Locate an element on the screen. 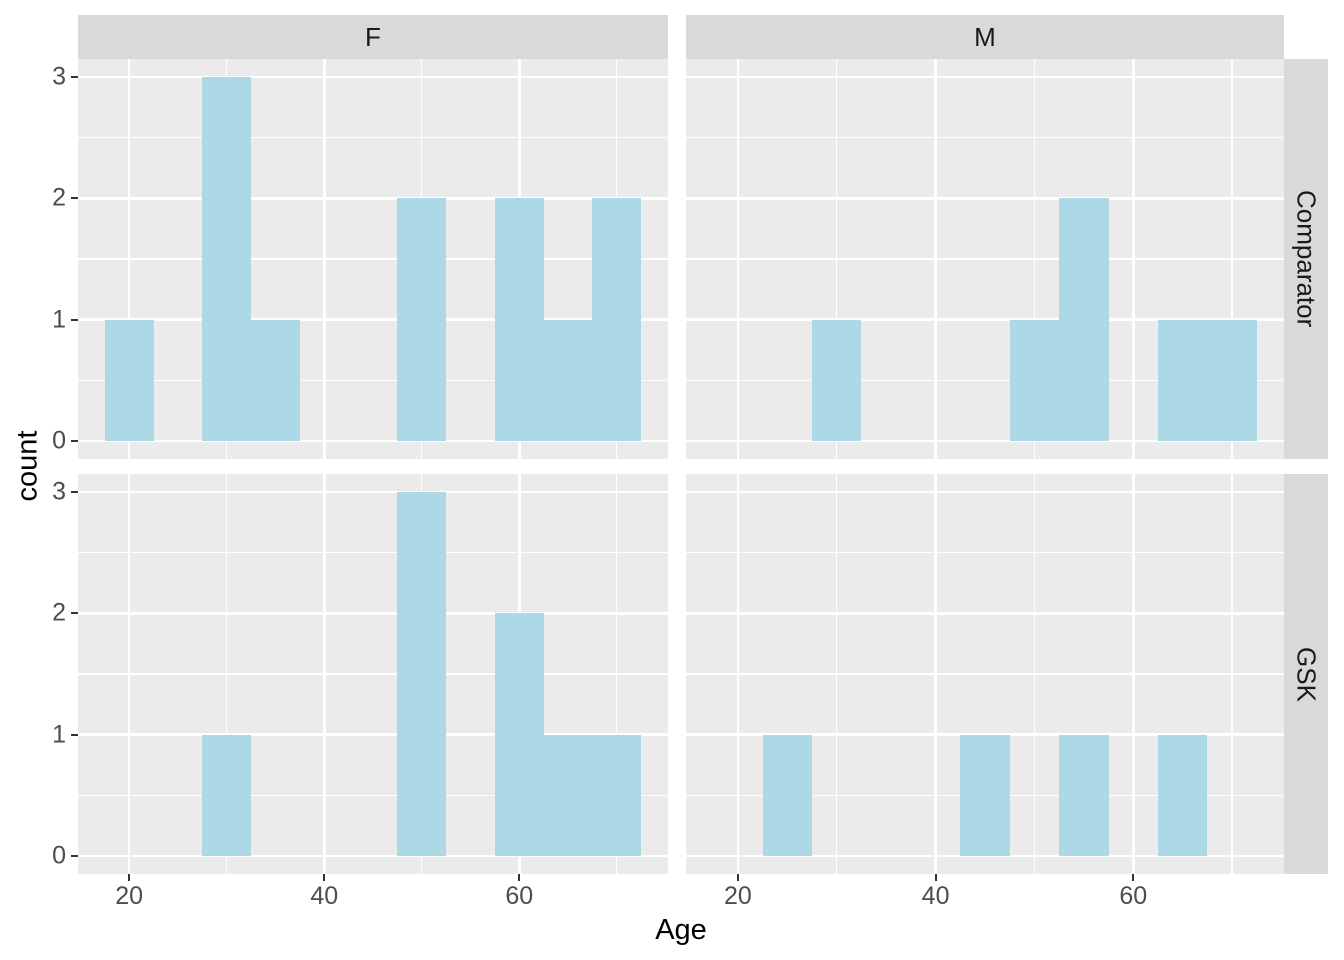 Image resolution: width=1344 pixels, height=960 pixels. facet-row-strip-gsk: GSK is located at coordinates (1306, 674).